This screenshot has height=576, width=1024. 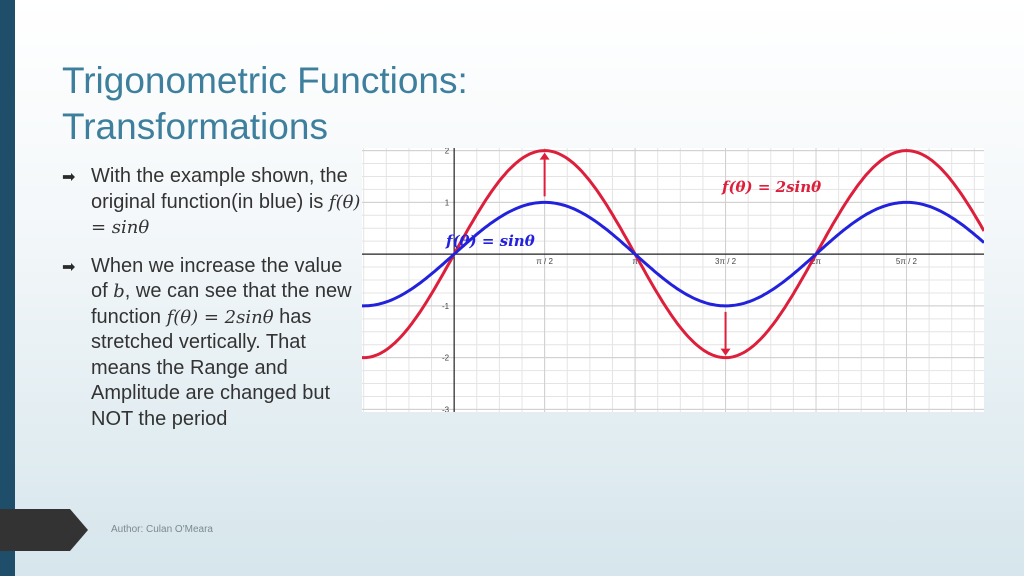 What do you see at coordinates (220, 317) in the screenshot?
I see `bullet-math: f(θ) = 2sinθ` at bounding box center [220, 317].